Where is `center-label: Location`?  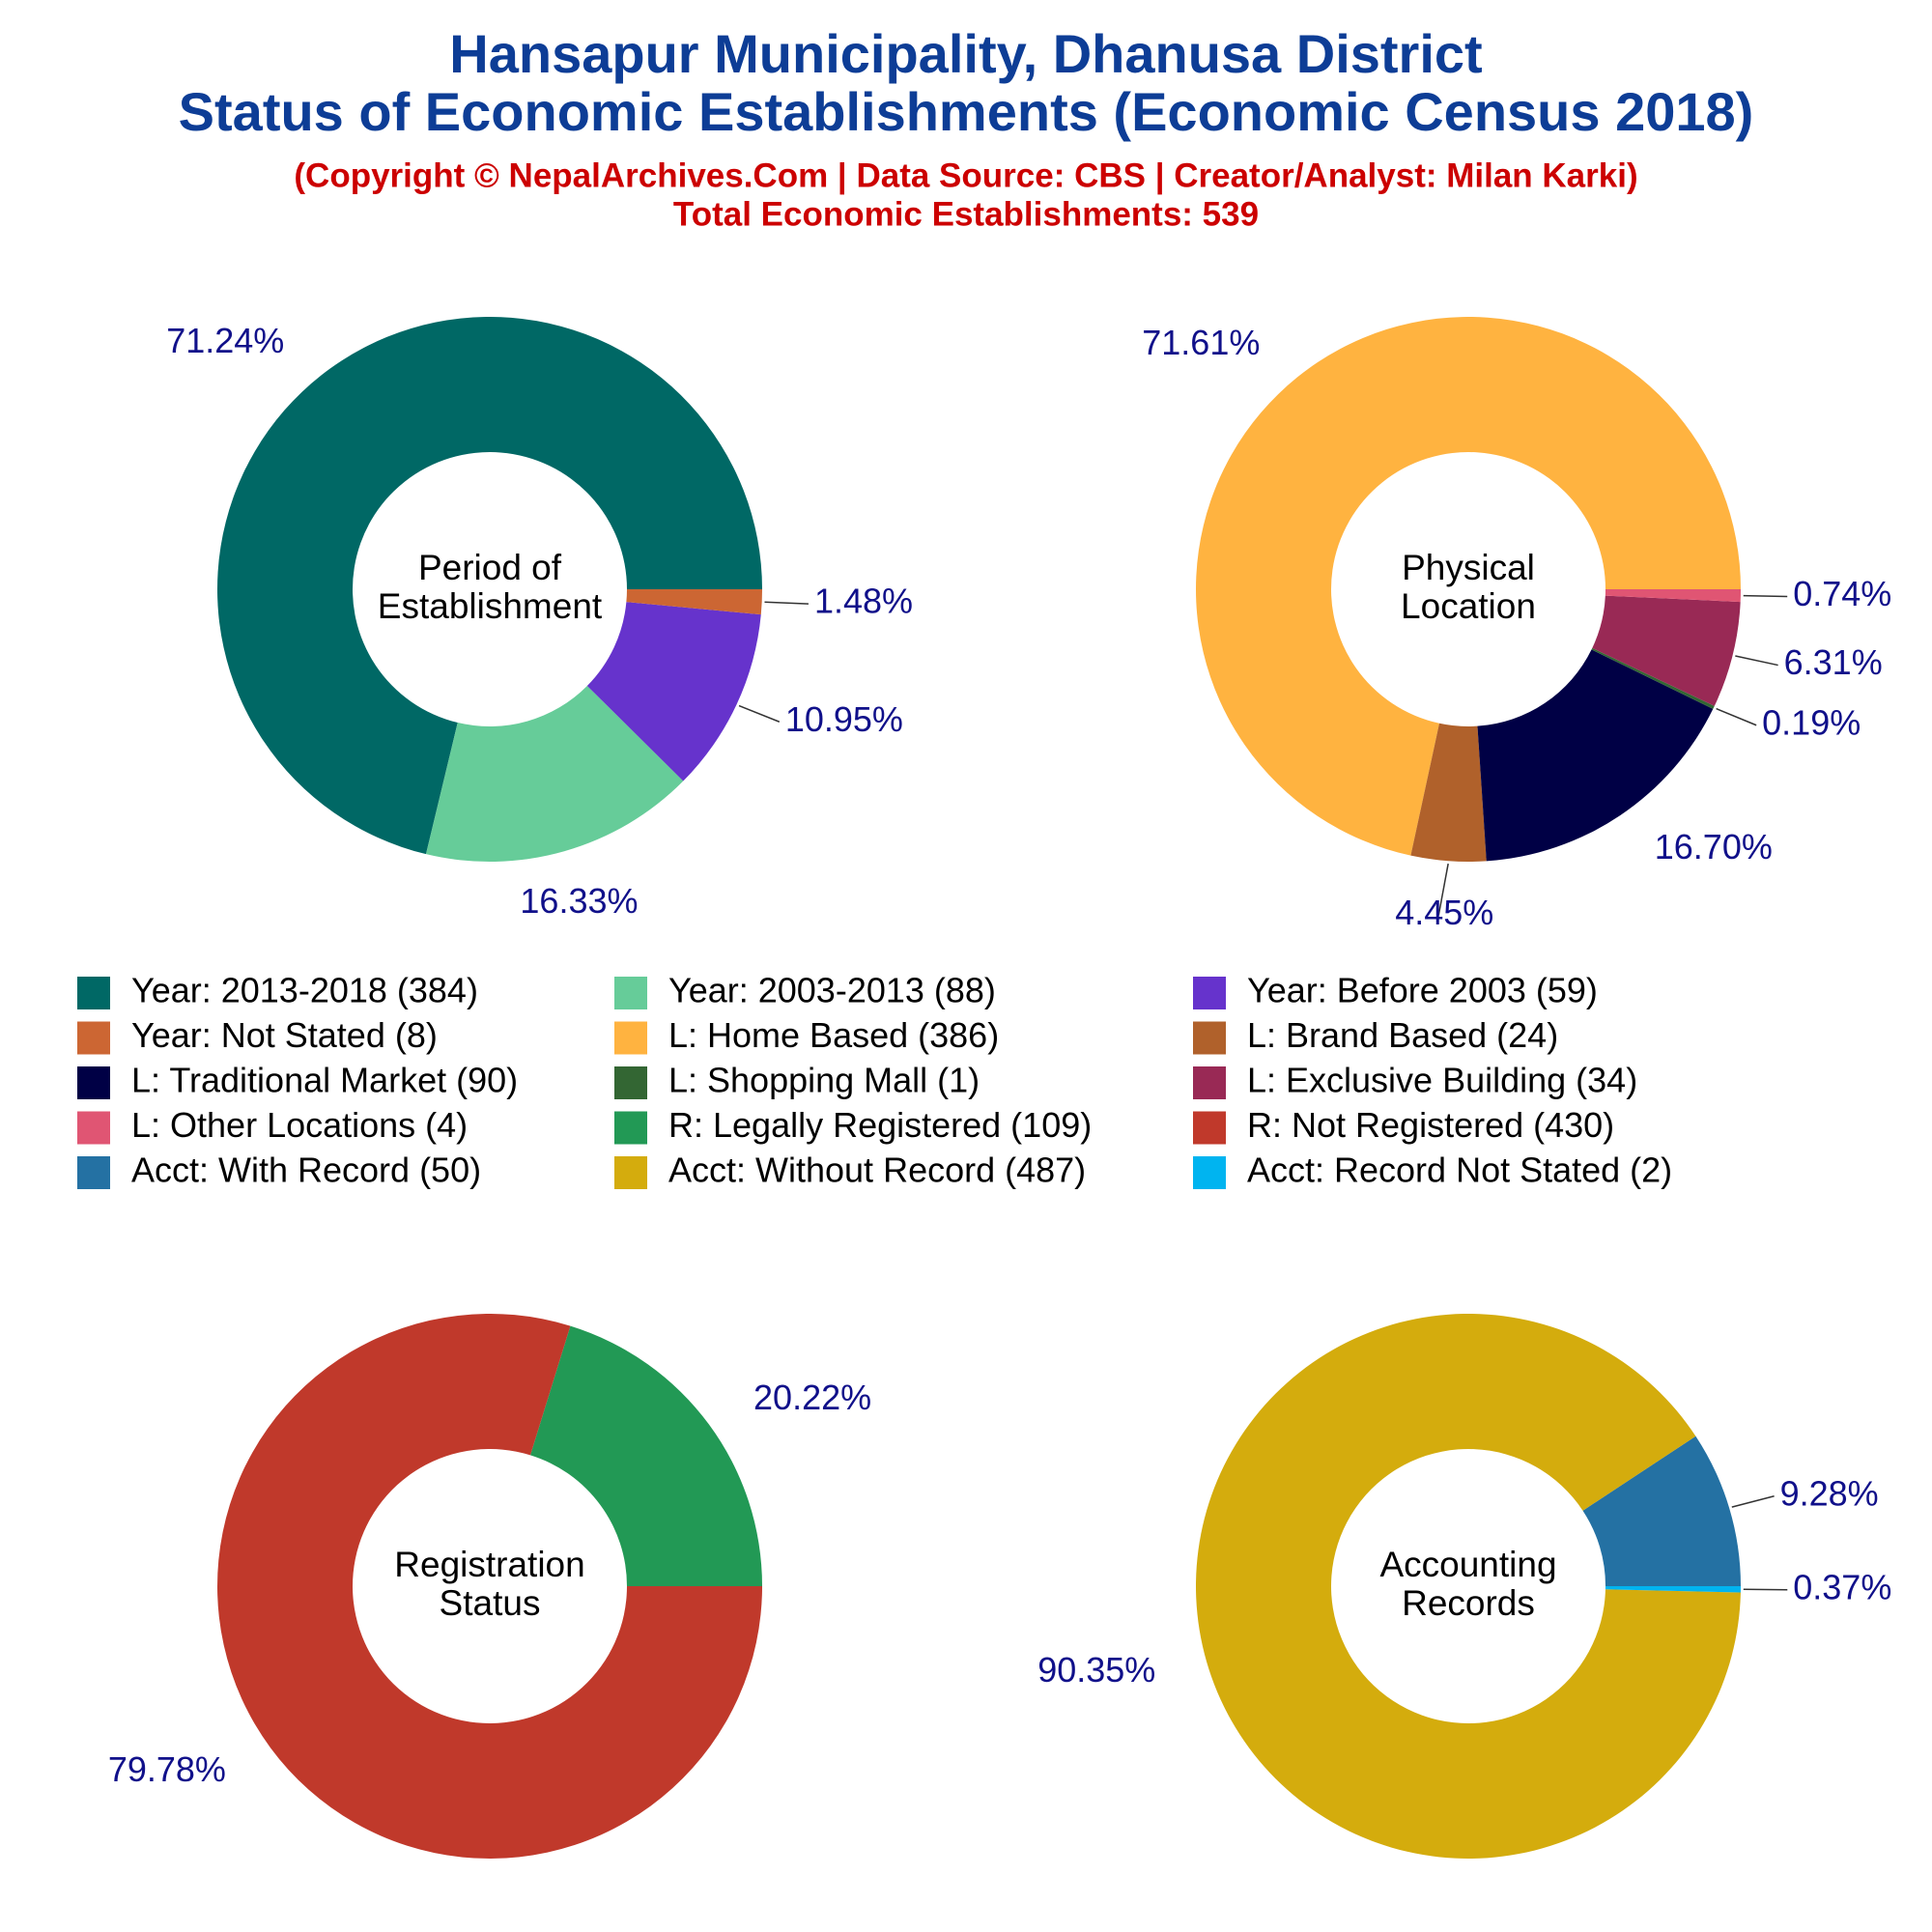
center-label: Location is located at coordinates (1468, 606).